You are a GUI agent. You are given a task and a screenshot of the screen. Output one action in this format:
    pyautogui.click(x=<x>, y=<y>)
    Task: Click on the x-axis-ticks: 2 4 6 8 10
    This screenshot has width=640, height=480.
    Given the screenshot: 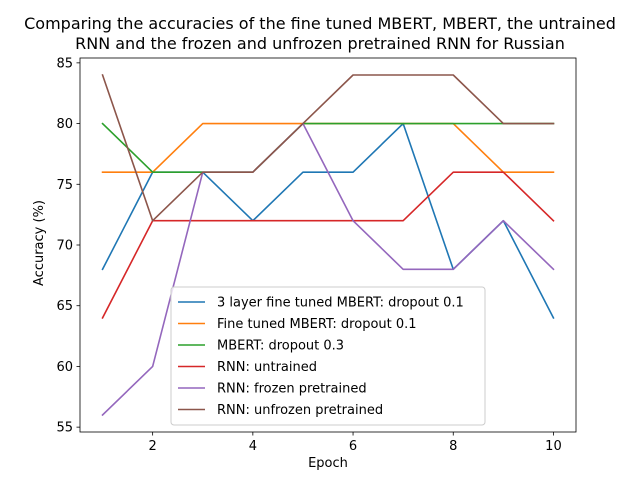 What is the action you would take?
    pyautogui.click(x=355, y=443)
    